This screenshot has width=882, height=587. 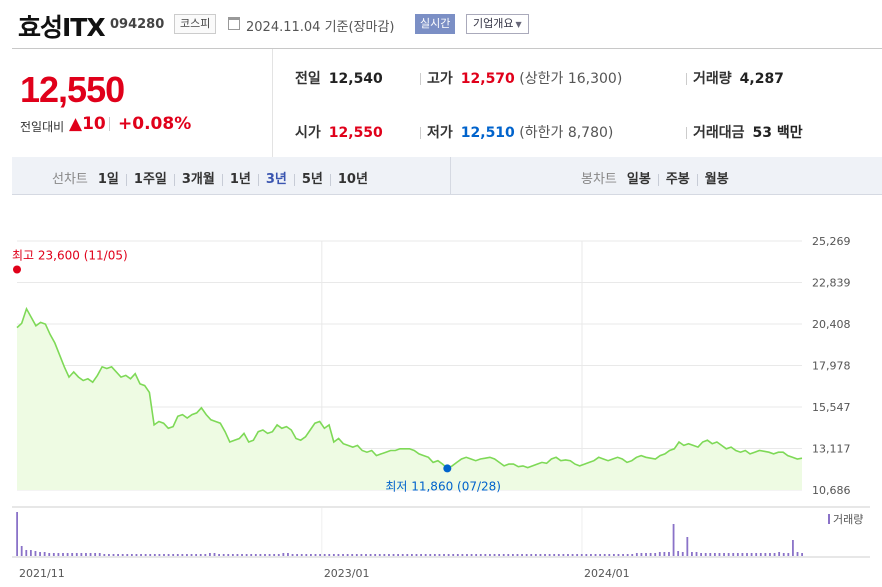 What do you see at coordinates (447, 468) in the screenshot?
I see `low-marker` at bounding box center [447, 468].